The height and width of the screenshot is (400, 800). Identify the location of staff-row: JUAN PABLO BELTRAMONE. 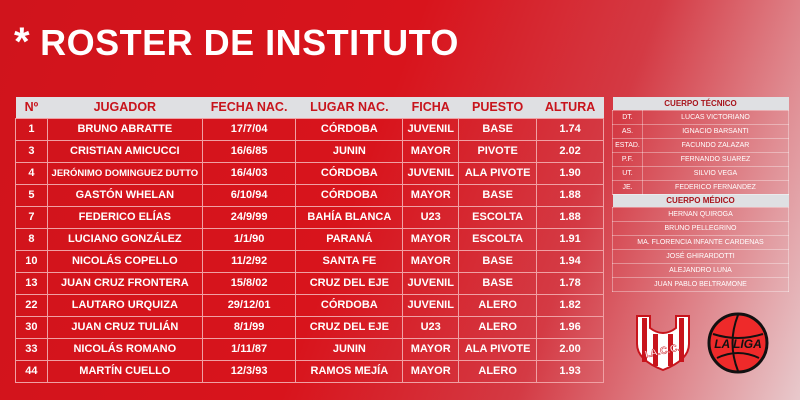
(700, 284).